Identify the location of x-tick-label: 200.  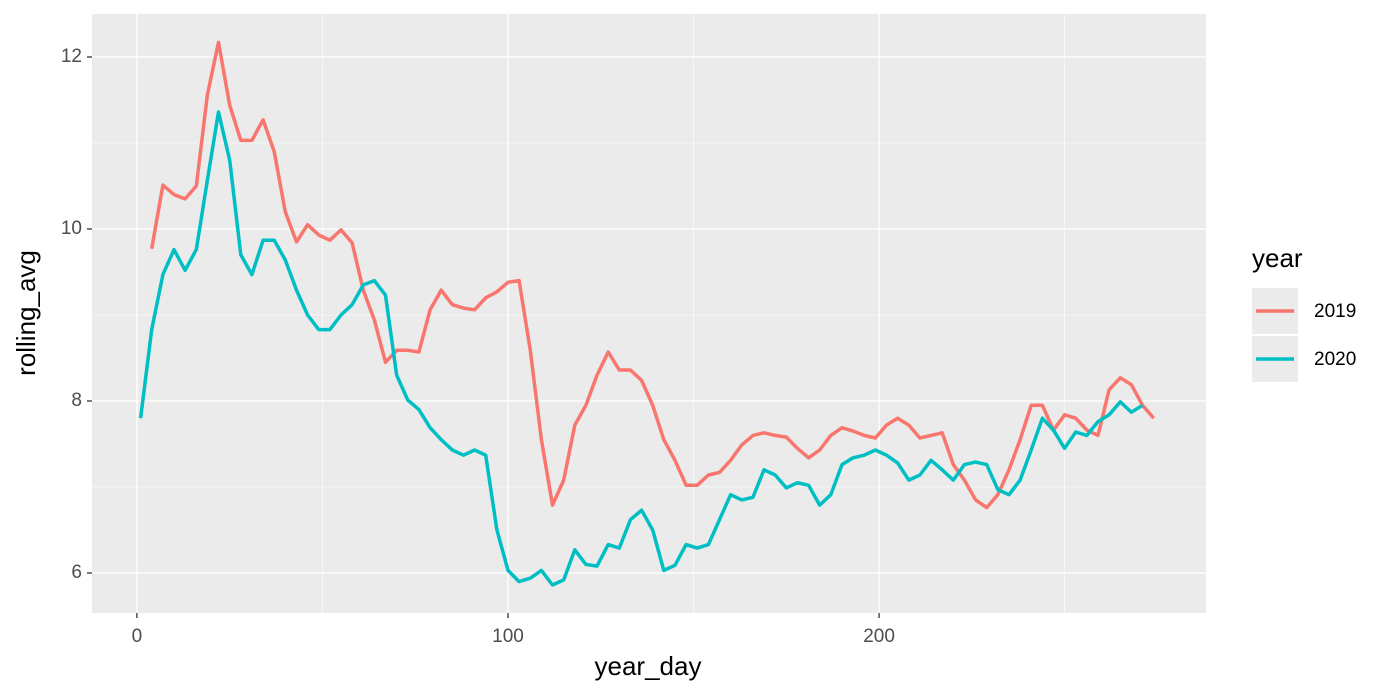
(879, 636).